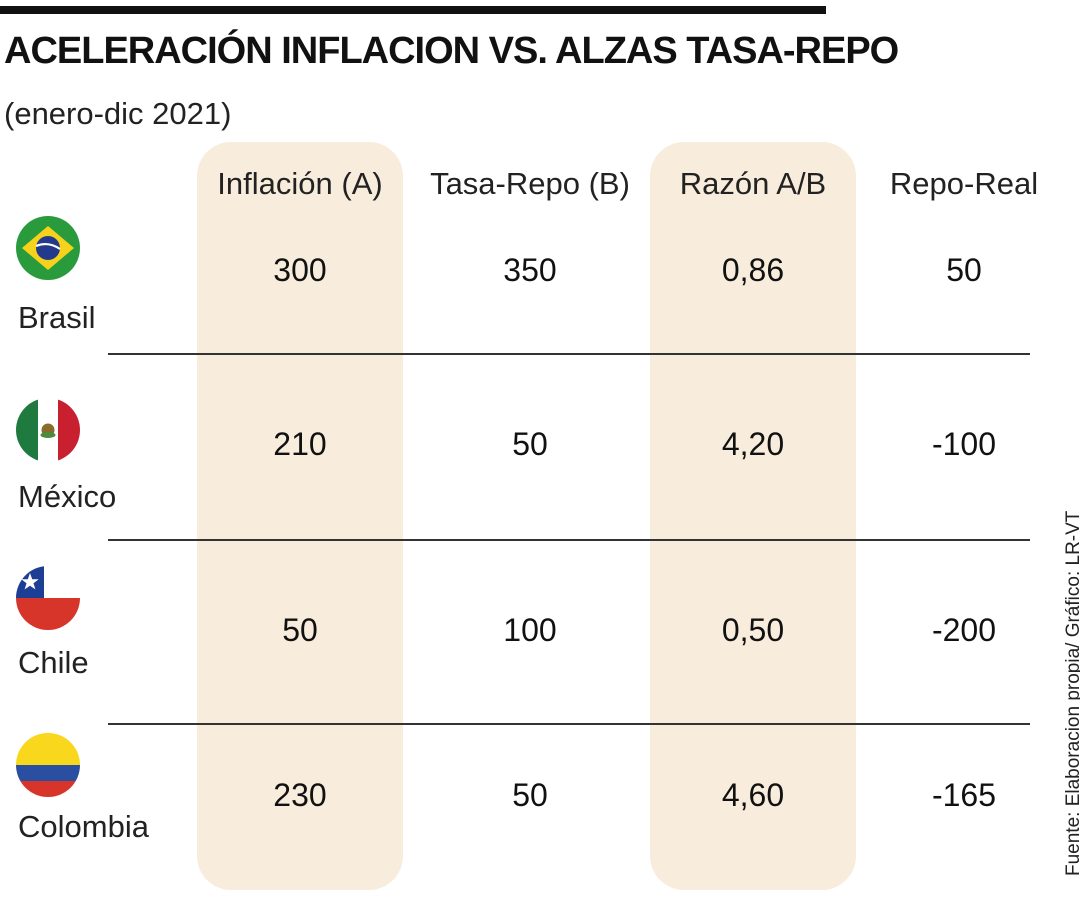 This screenshot has height=900, width=1080. I want to click on column-header-repo-real: Repo-Real, so click(964, 183).